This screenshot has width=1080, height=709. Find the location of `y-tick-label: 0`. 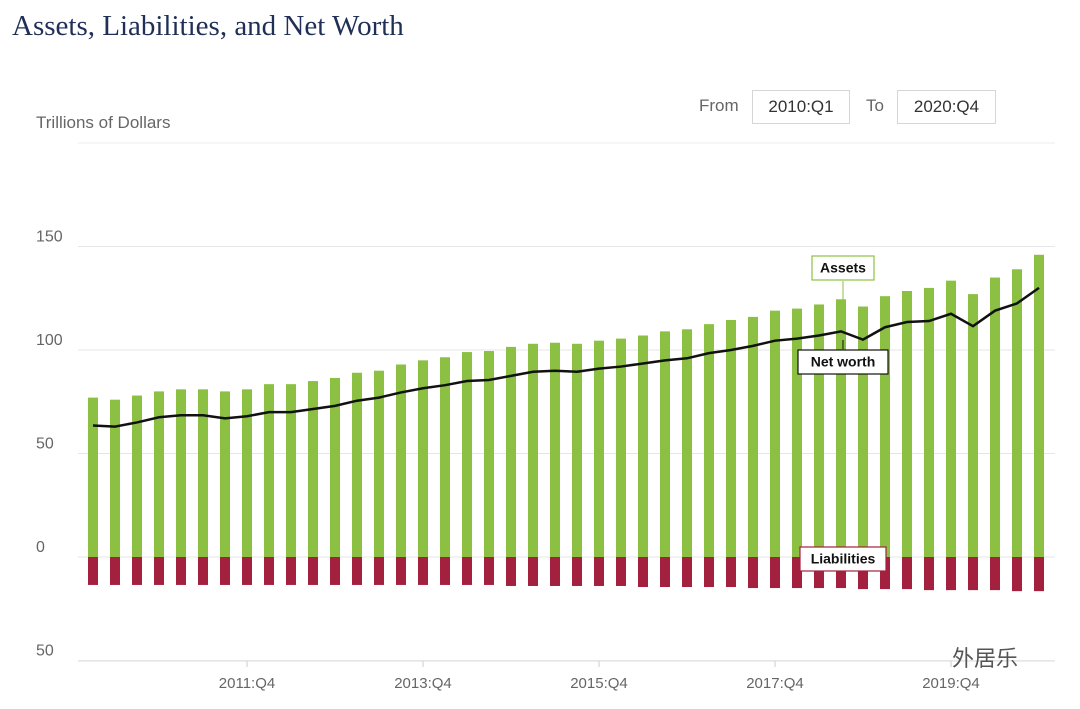

y-tick-label: 0 is located at coordinates (40, 547).